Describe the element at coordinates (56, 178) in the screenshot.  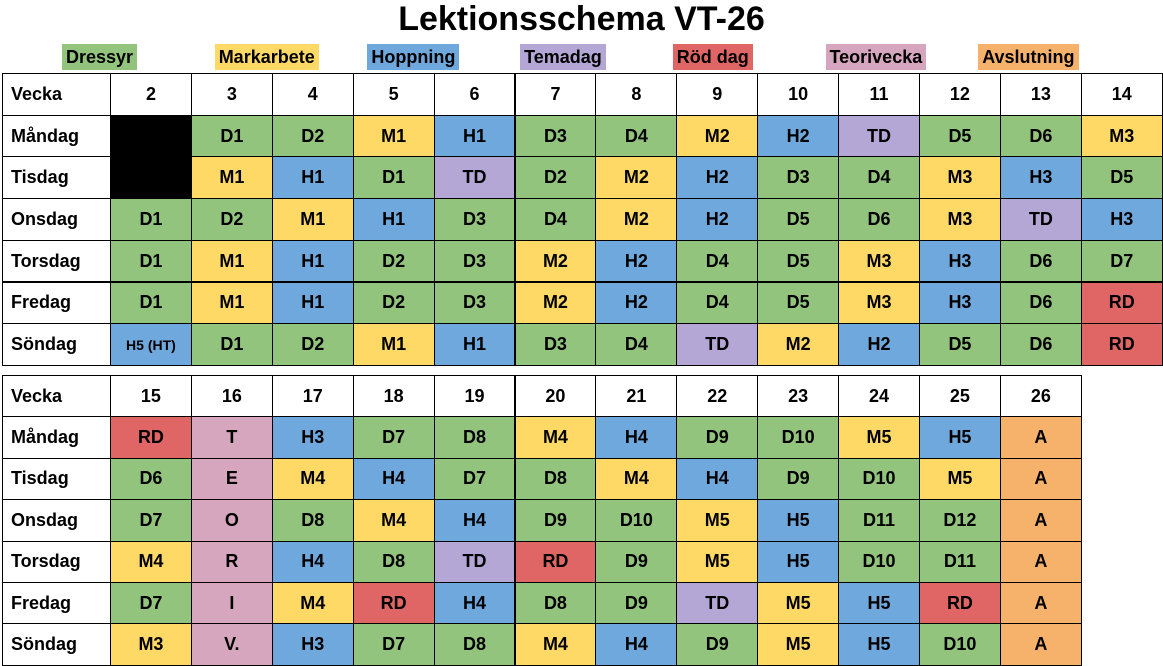
I see `day-label: Tisdag` at that location.